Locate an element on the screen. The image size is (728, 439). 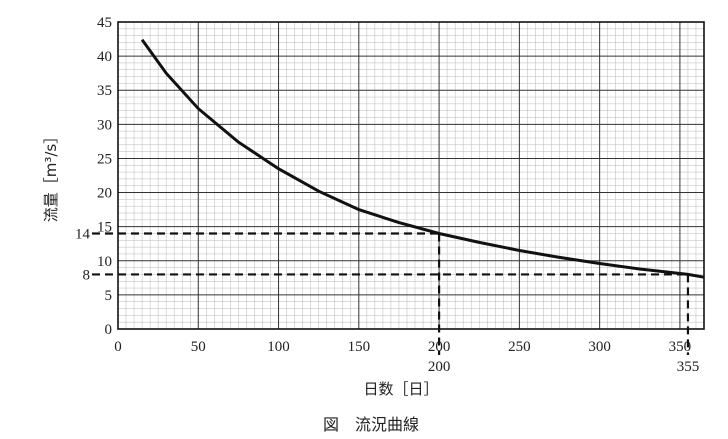
x-tick-label: 350 is located at coordinates (680, 347).